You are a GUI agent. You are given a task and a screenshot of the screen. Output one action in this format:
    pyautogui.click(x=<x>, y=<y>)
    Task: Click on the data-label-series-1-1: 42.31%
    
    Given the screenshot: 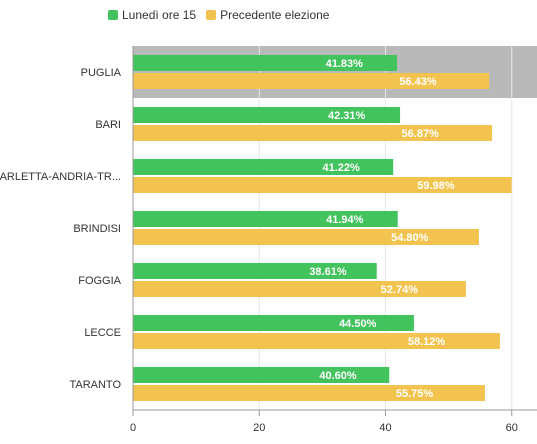 What is the action you would take?
    pyautogui.click(x=347, y=116)
    